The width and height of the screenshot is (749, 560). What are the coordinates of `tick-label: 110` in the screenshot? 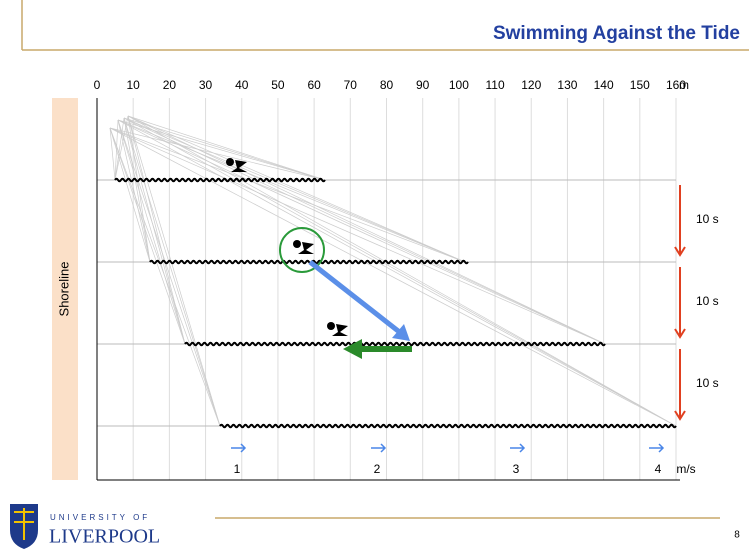 It's located at (494, 85).